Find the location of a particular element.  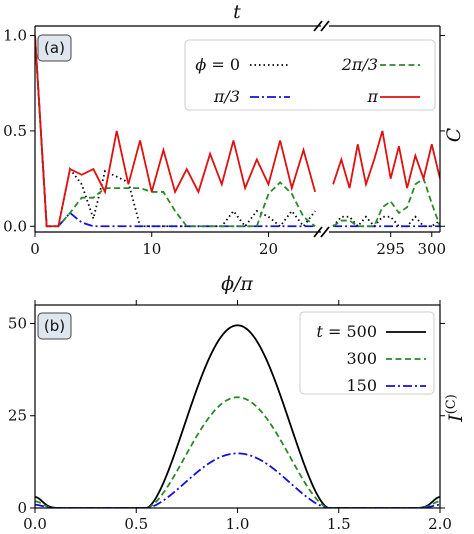

panel-a-tag: (a) is located at coordinates (54, 48).